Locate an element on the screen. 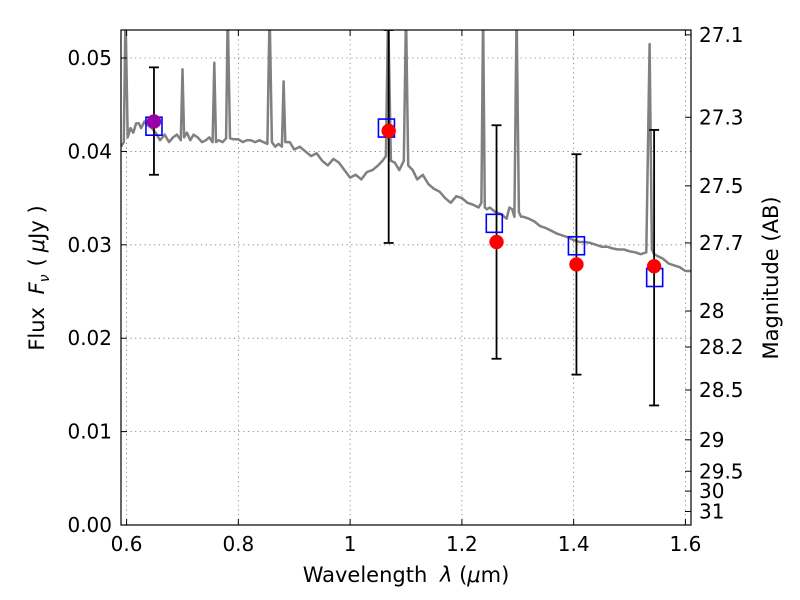 The width and height of the screenshot is (800, 600). y2-tick-label: 30 is located at coordinates (711, 491).